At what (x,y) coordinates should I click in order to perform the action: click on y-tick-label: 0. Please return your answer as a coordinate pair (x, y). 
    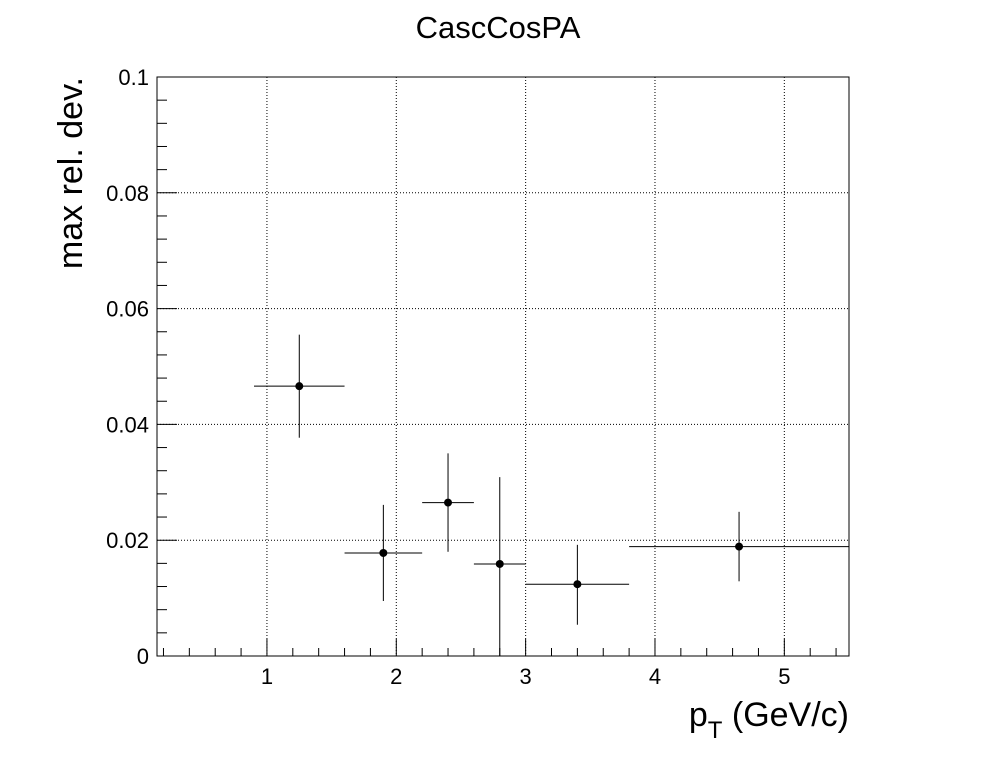
    Looking at the image, I should click on (143, 656).